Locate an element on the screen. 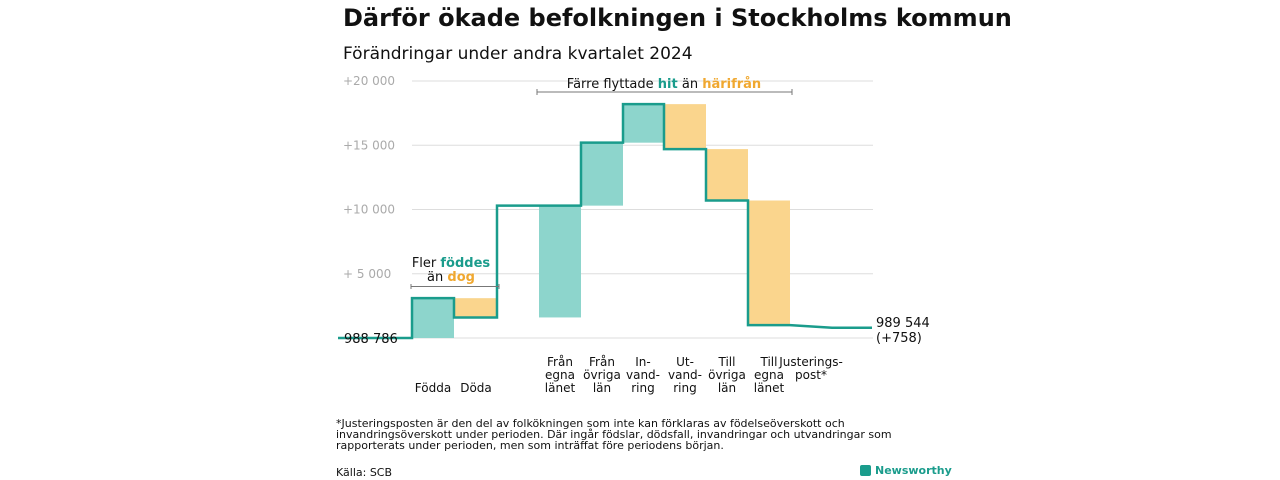  migration-annotation: Färre flyttade hit än härifrån is located at coordinates (664, 86).